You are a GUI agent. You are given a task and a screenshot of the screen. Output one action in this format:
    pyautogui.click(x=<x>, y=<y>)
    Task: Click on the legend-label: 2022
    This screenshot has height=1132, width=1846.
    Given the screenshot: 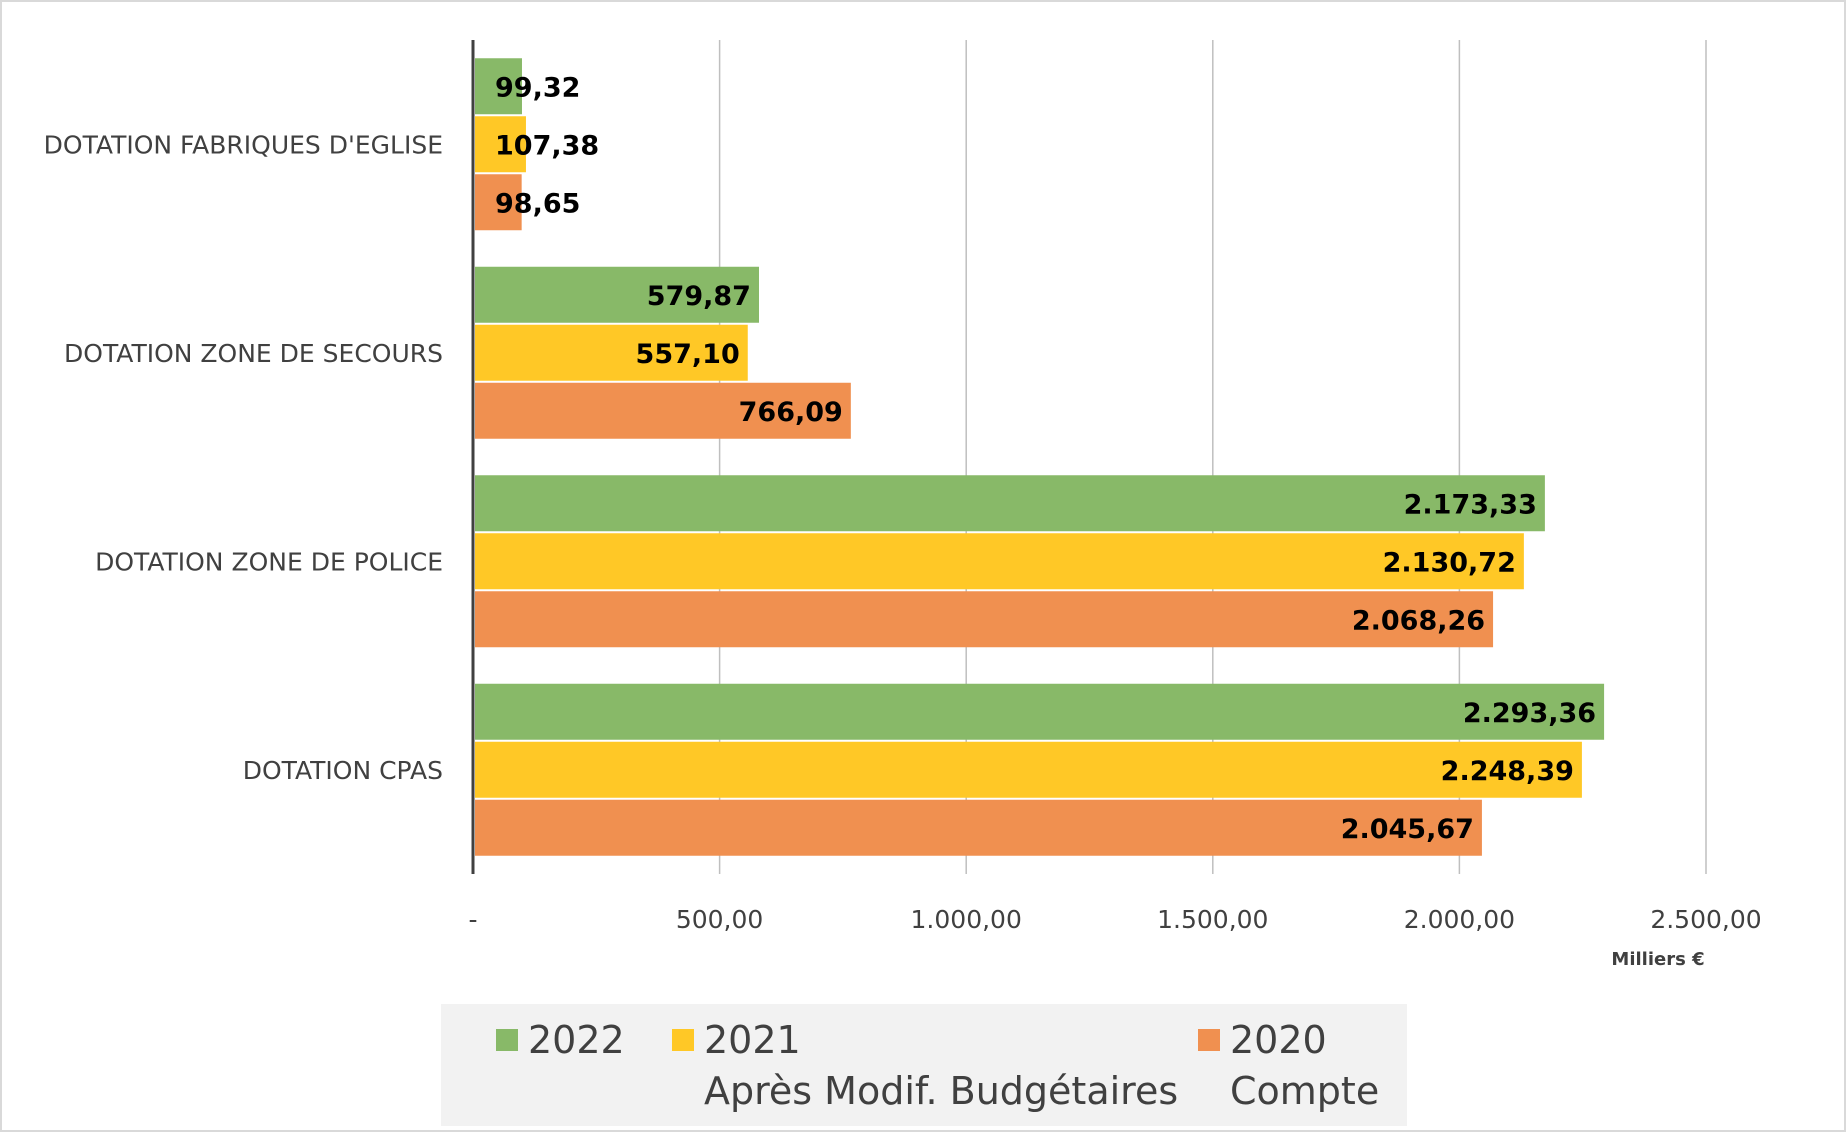 What is the action you would take?
    pyautogui.click(x=576, y=1040)
    